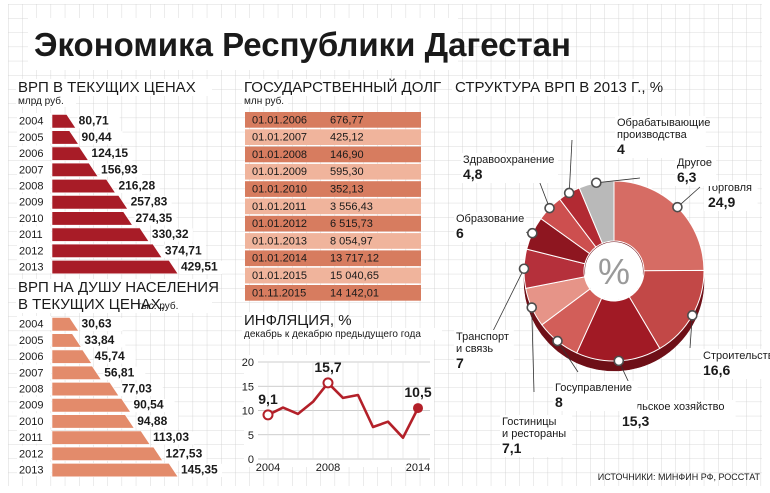 This screenshot has height=493, width=770. I want to click on bar-chart-2-year-label: 2007, so click(31, 373).